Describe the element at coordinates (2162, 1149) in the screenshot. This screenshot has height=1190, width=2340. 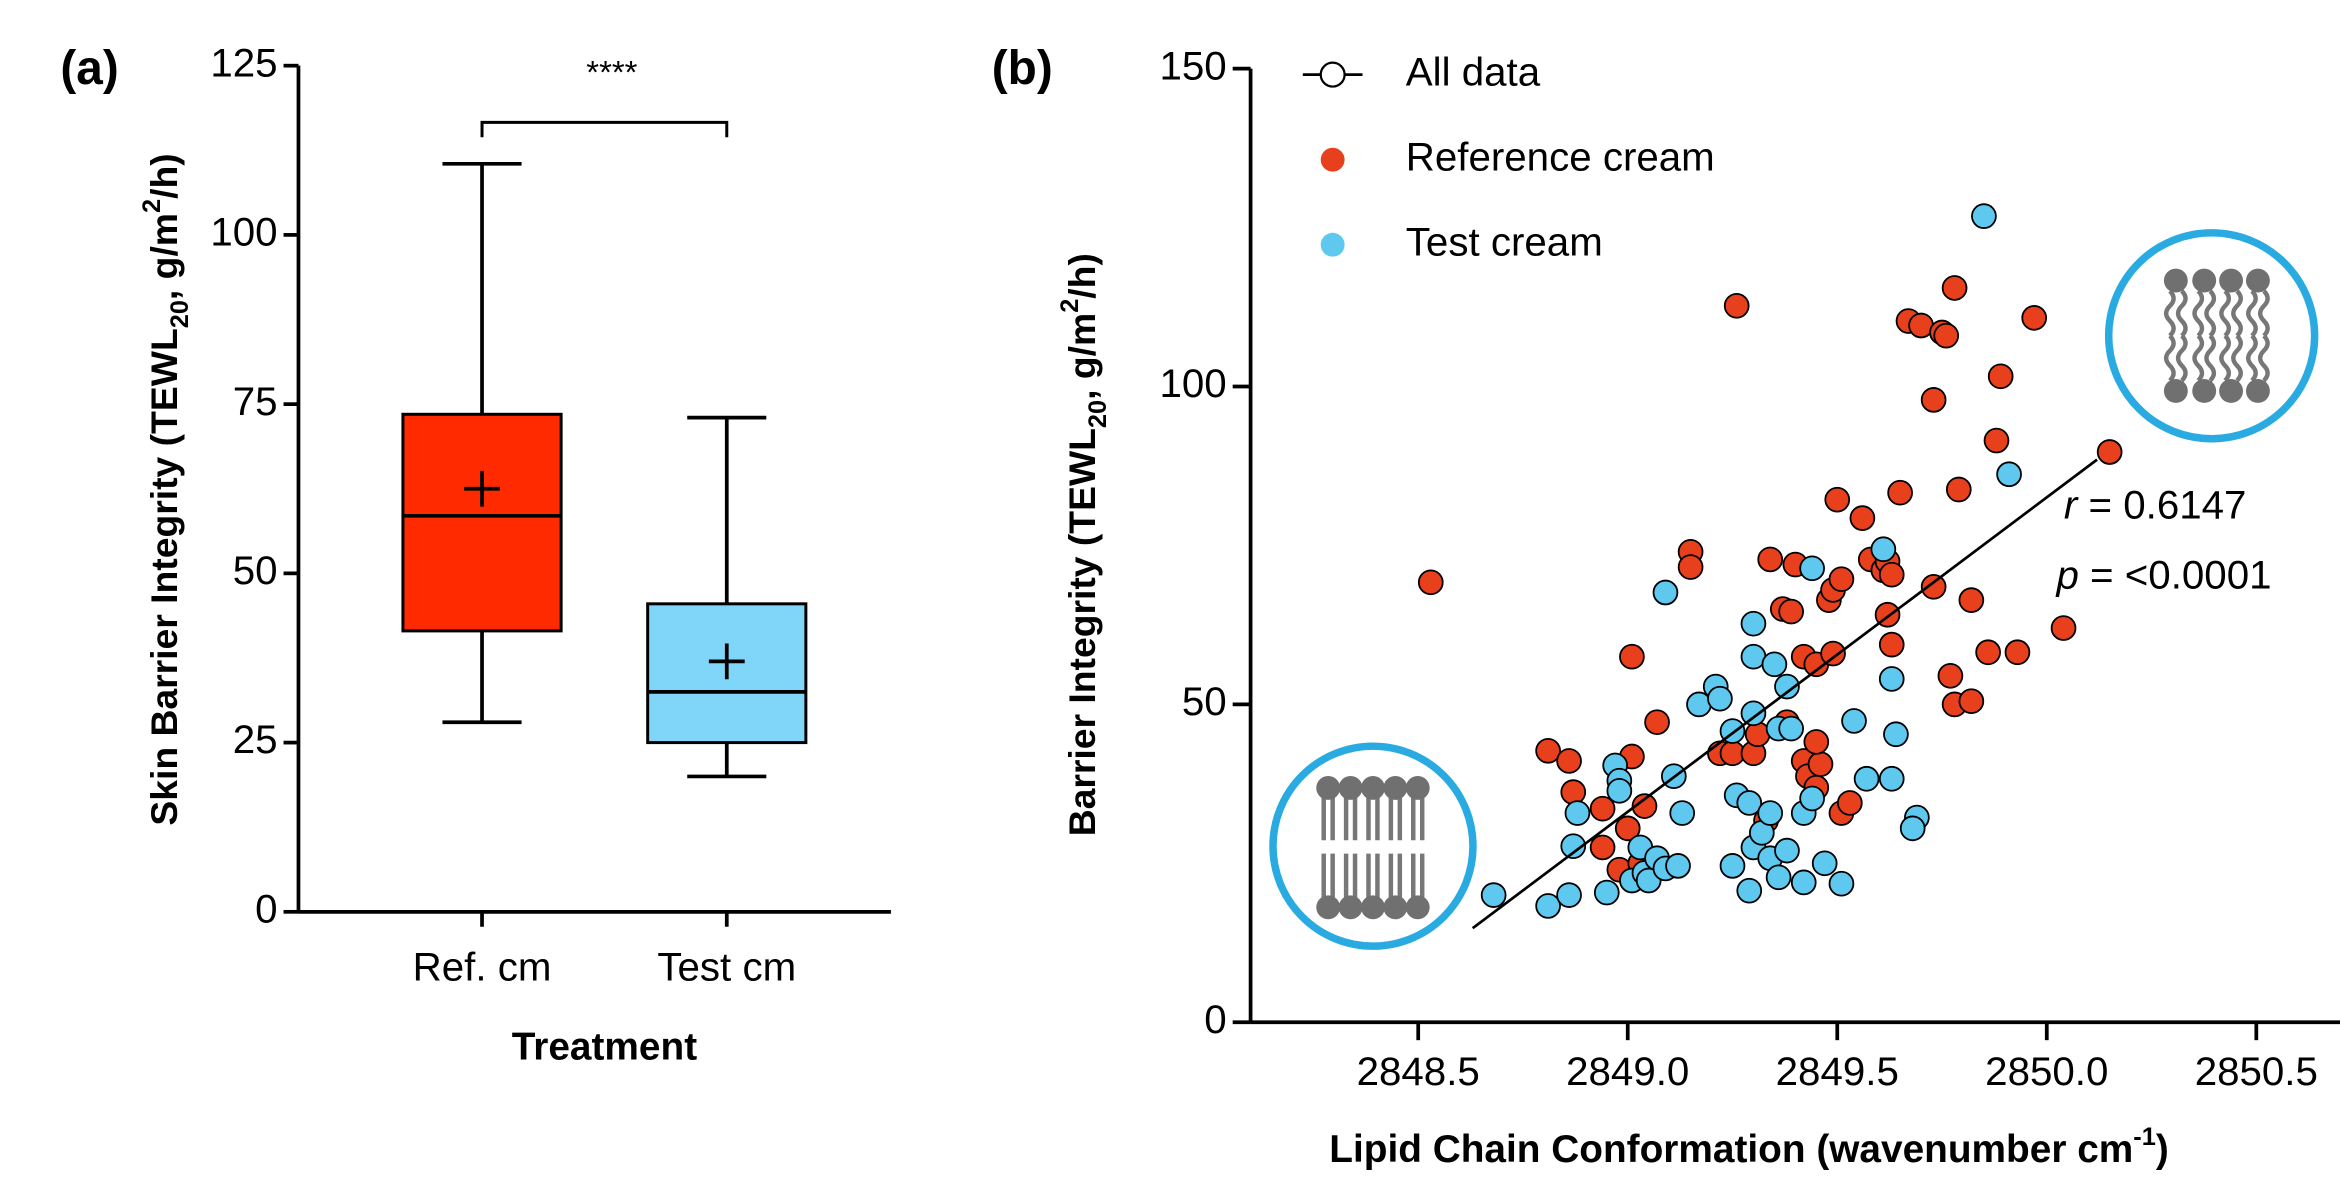
I see `x-axis-title-part: )` at that location.